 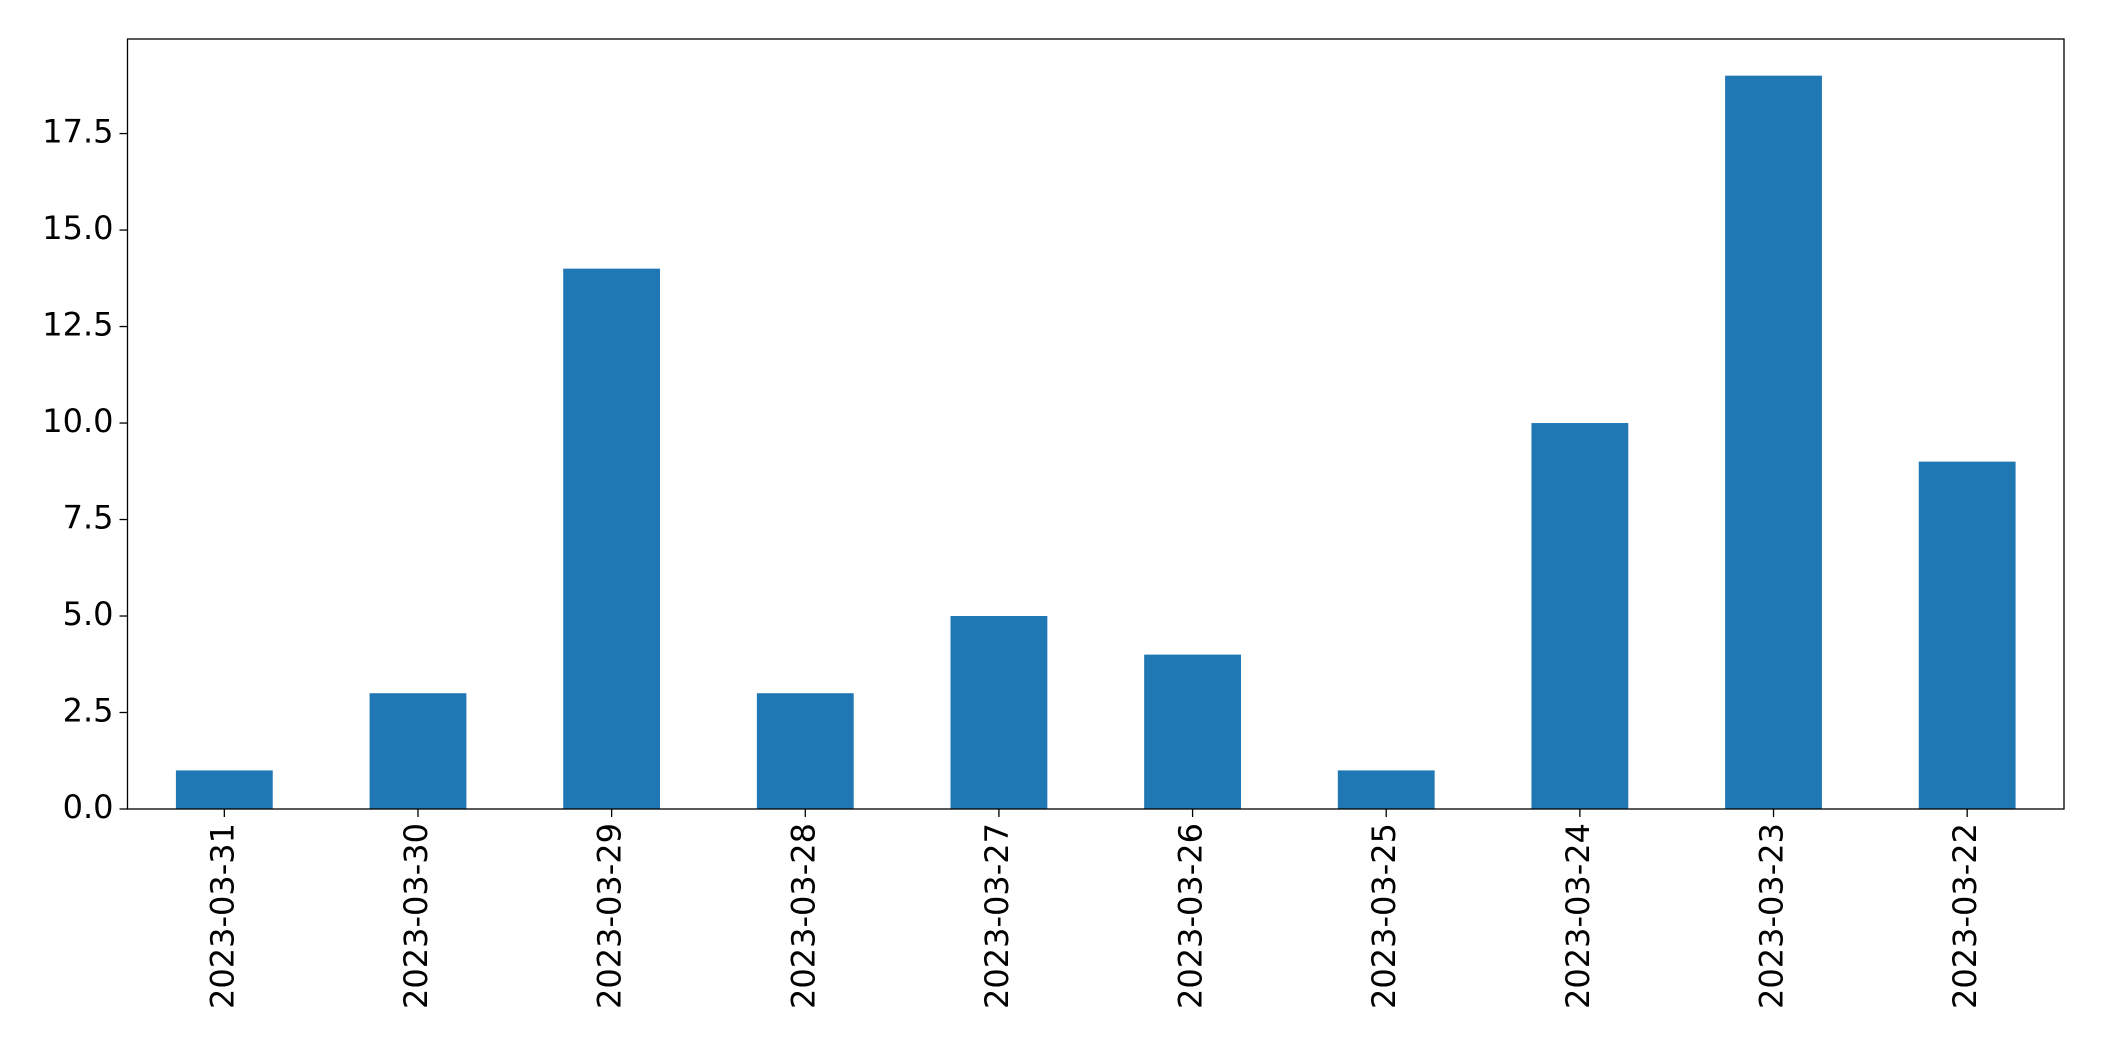 What do you see at coordinates (1384, 916) in the screenshot?
I see `x-tick-label: 2023-03-25` at bounding box center [1384, 916].